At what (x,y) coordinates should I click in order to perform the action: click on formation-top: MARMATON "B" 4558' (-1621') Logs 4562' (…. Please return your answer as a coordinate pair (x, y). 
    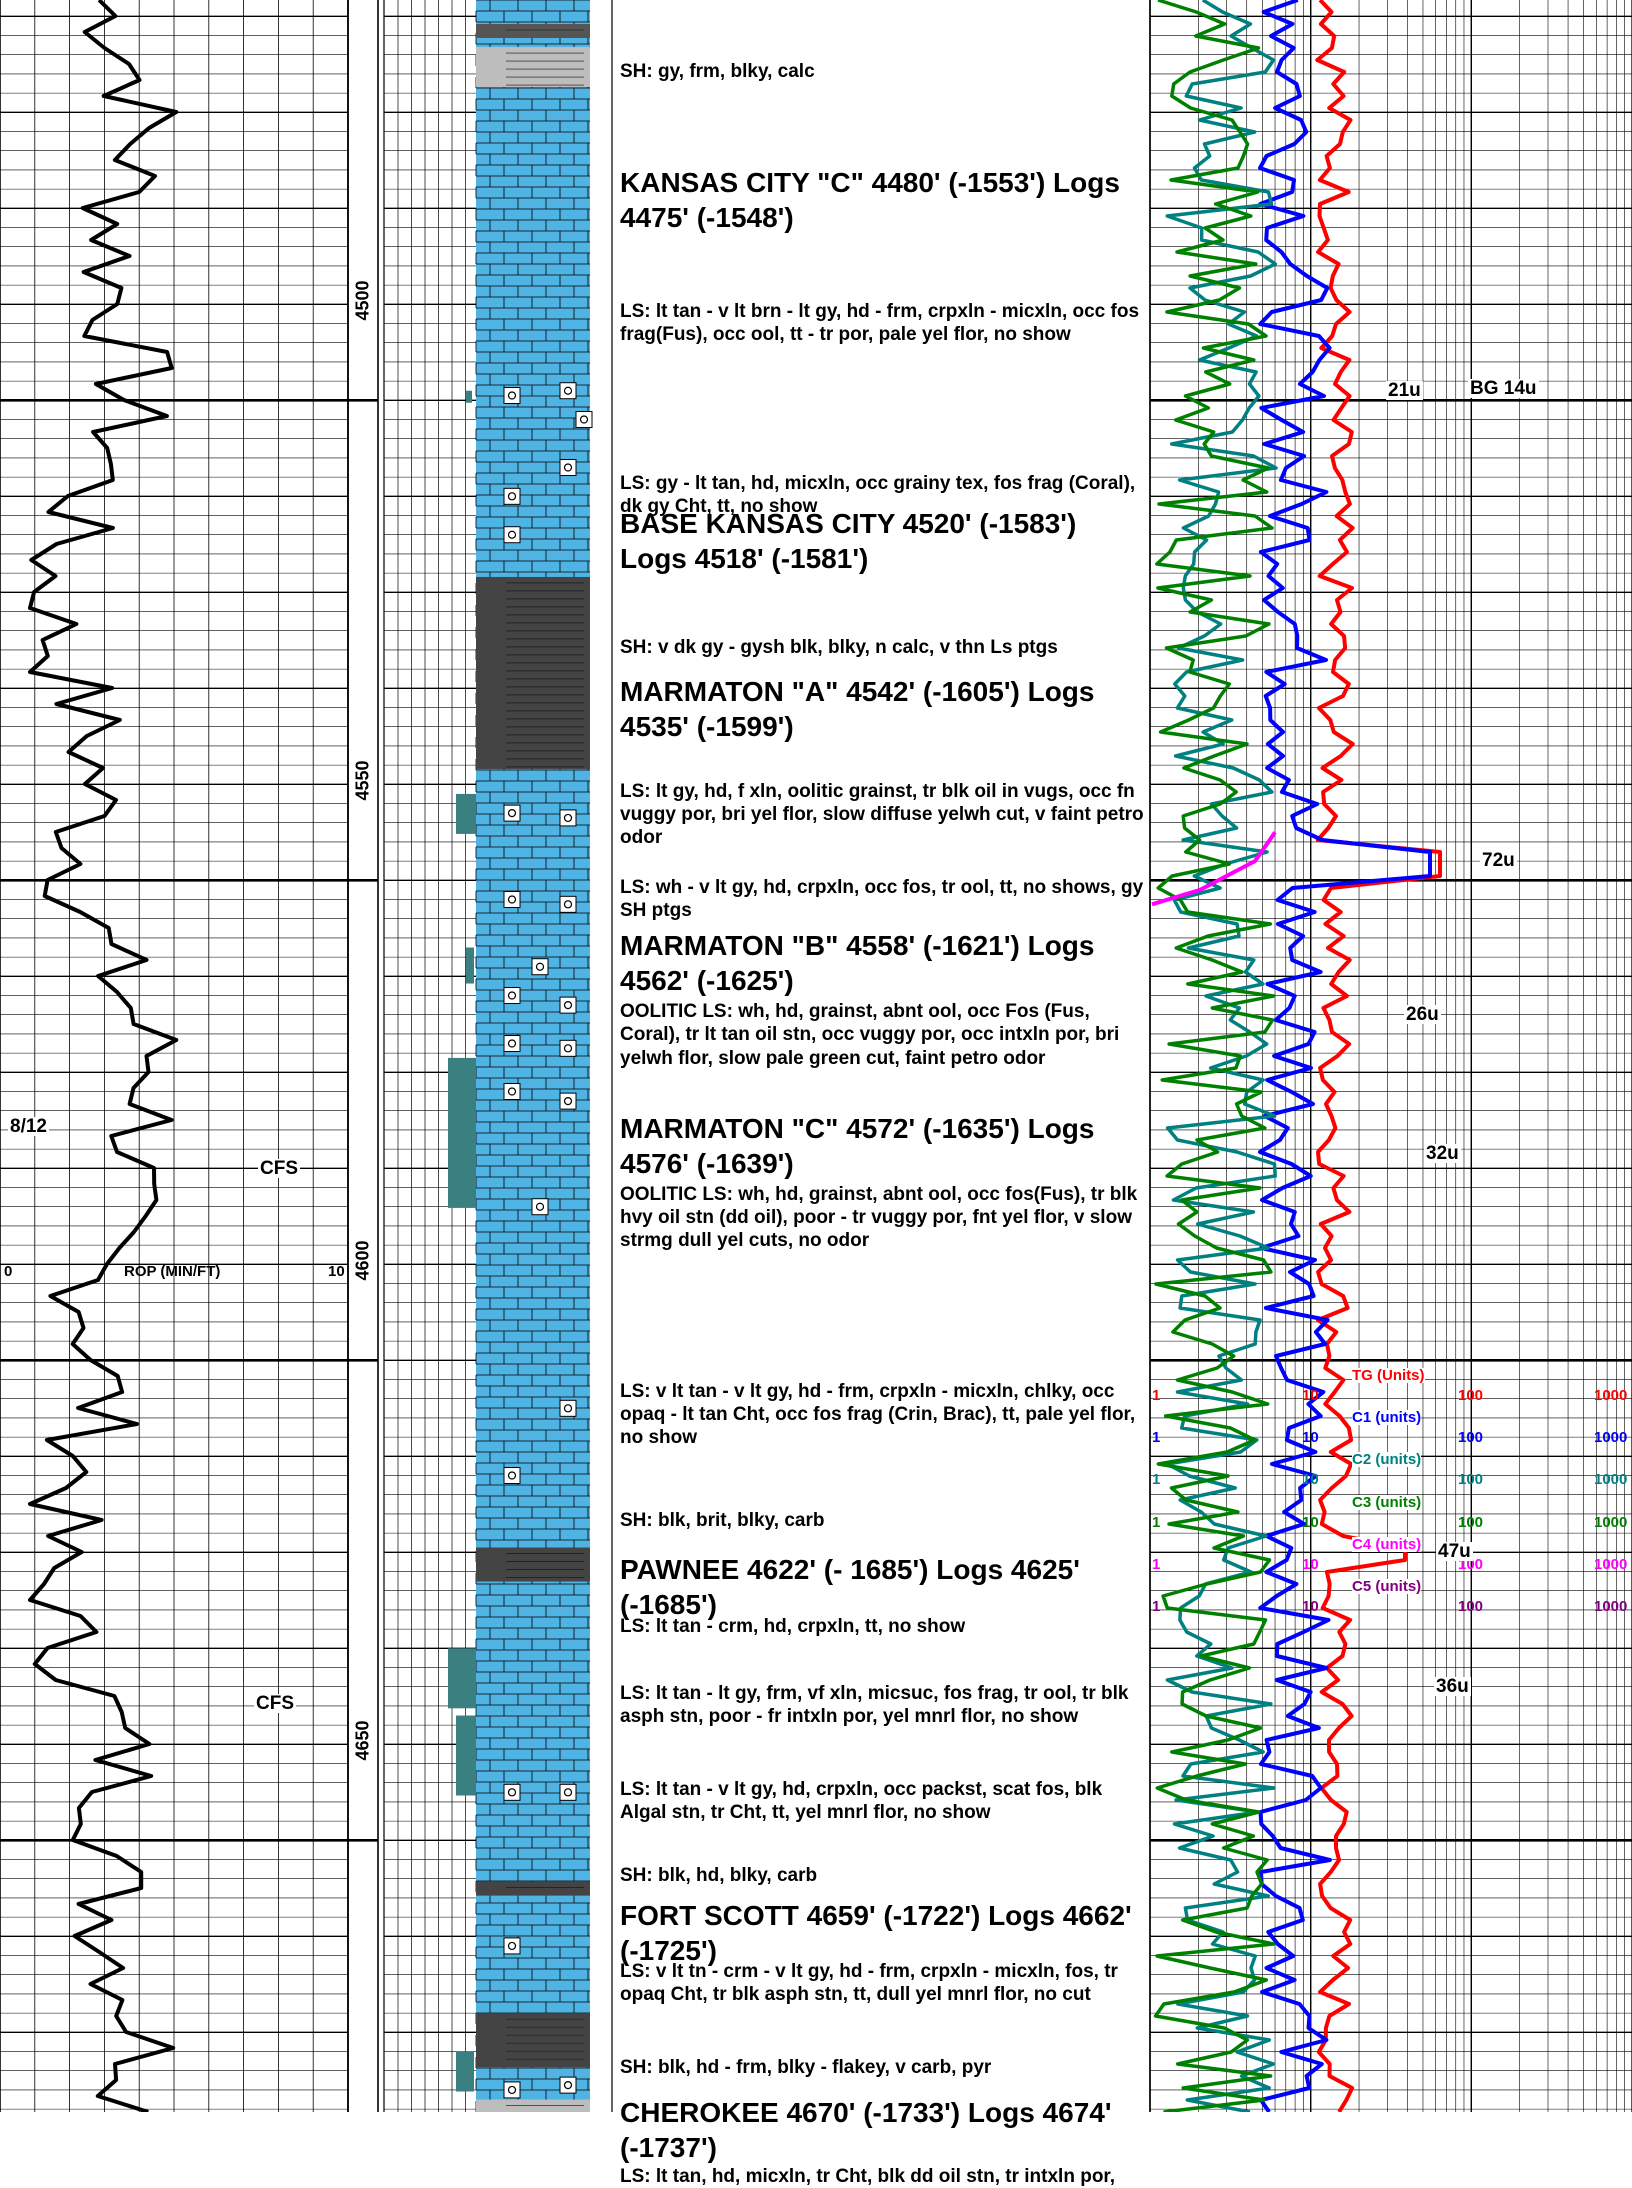
    Looking at the image, I should click on (857, 963).